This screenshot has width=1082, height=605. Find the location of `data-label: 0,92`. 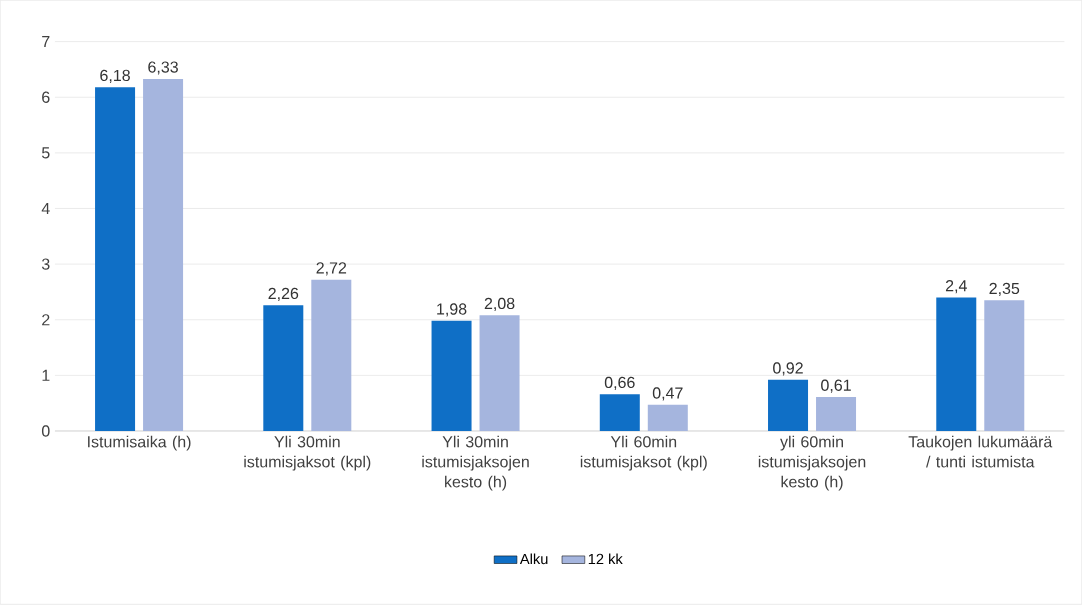

data-label: 0,92 is located at coordinates (788, 369).